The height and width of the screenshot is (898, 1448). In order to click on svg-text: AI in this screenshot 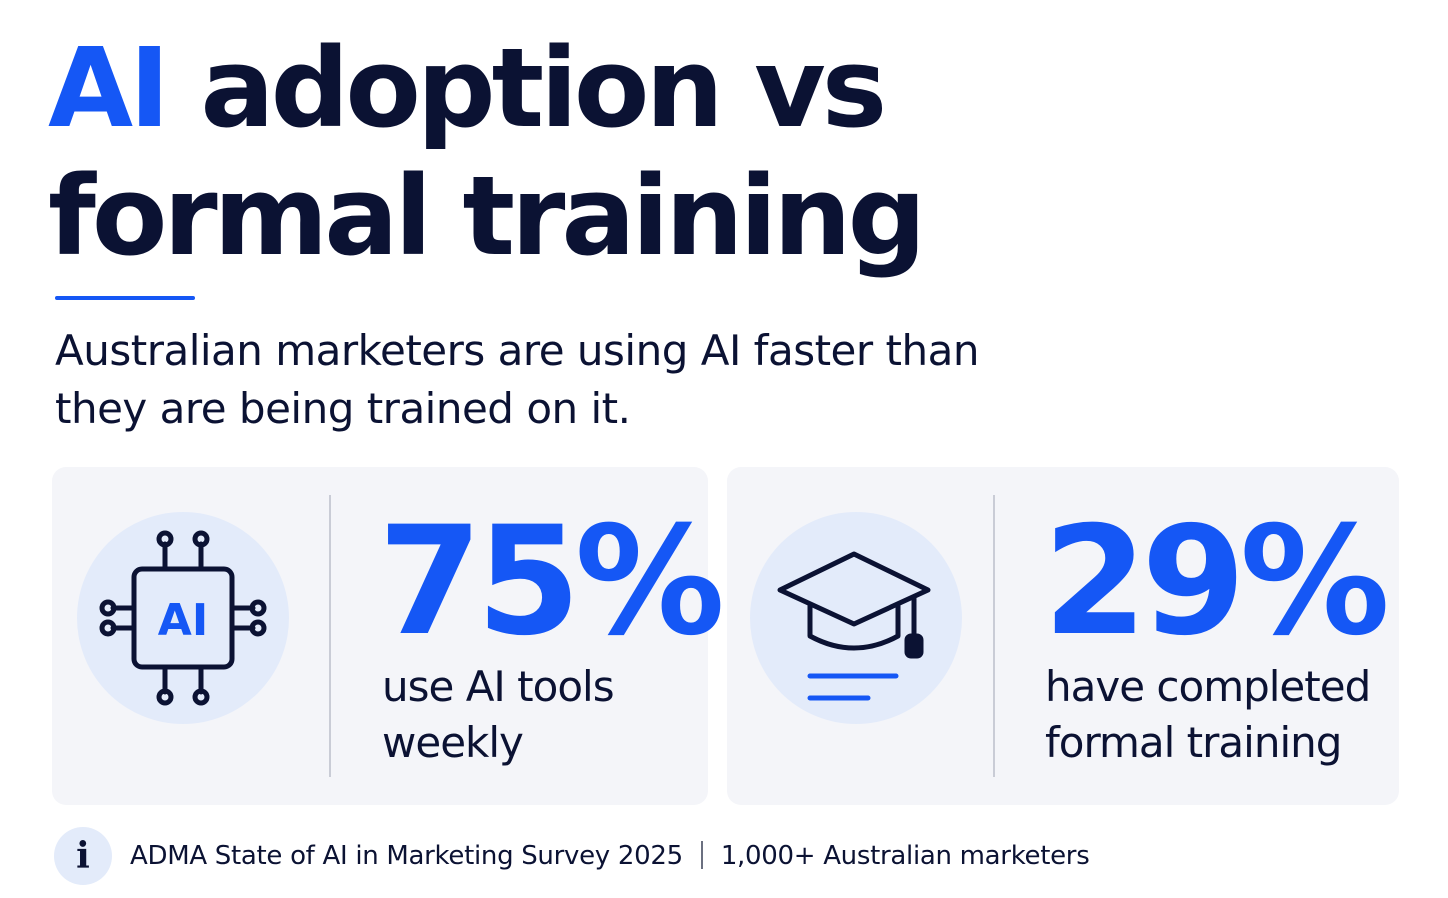, I will do `click(183, 620)`.